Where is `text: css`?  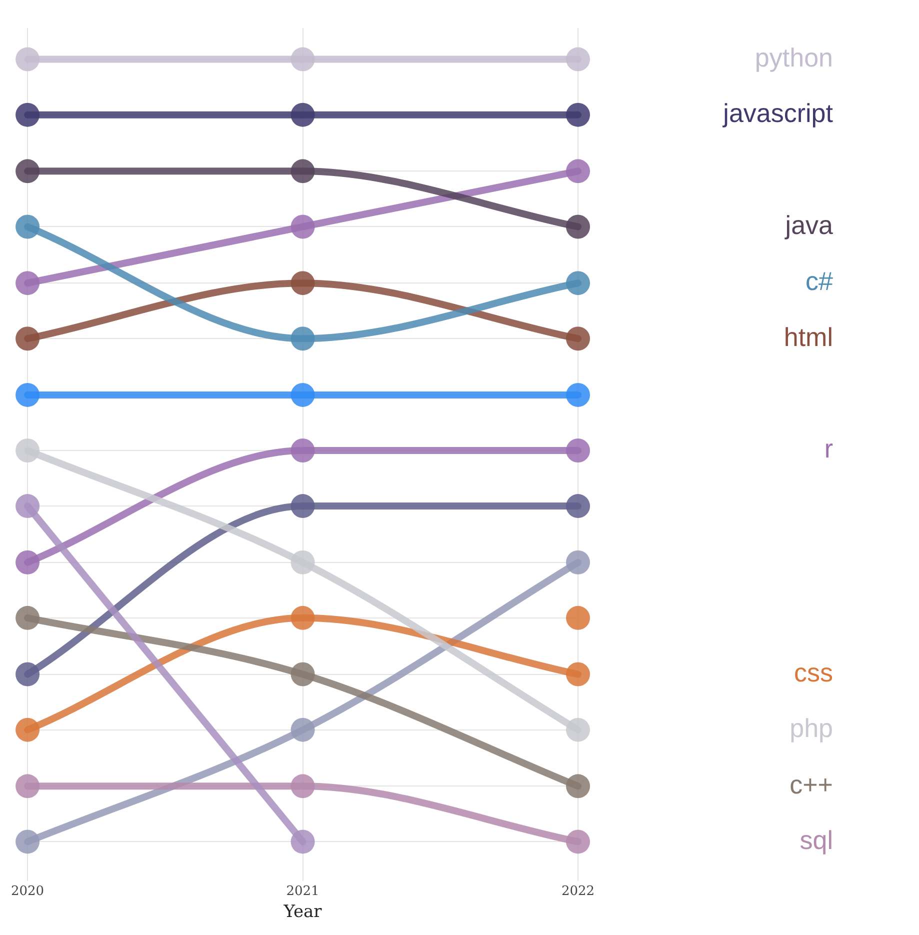 text: css is located at coordinates (813, 672).